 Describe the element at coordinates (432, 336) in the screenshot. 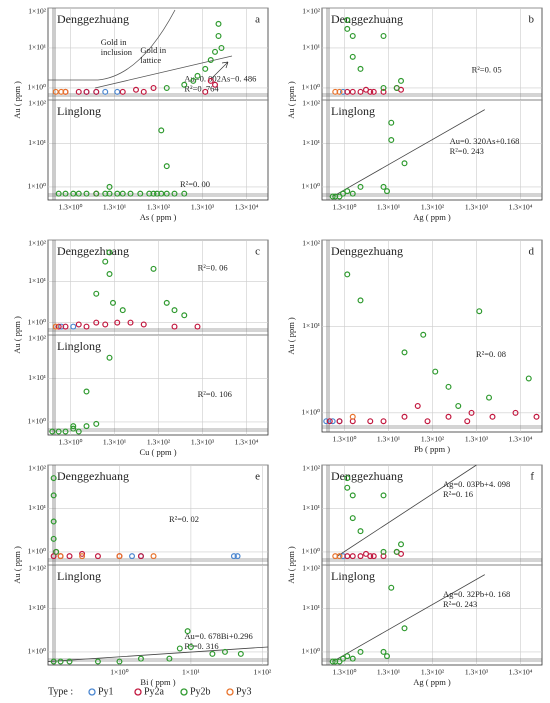

I see `plot-frame` at that location.